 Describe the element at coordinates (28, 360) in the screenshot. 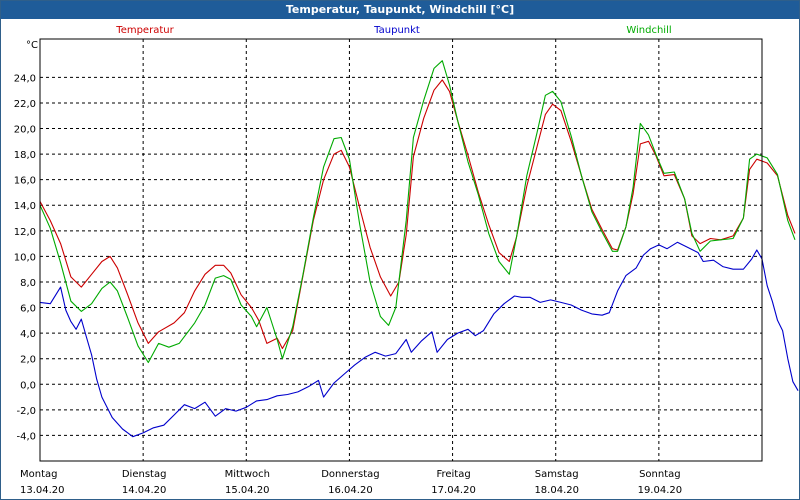

I see `y-tick-label: 2,0` at that location.